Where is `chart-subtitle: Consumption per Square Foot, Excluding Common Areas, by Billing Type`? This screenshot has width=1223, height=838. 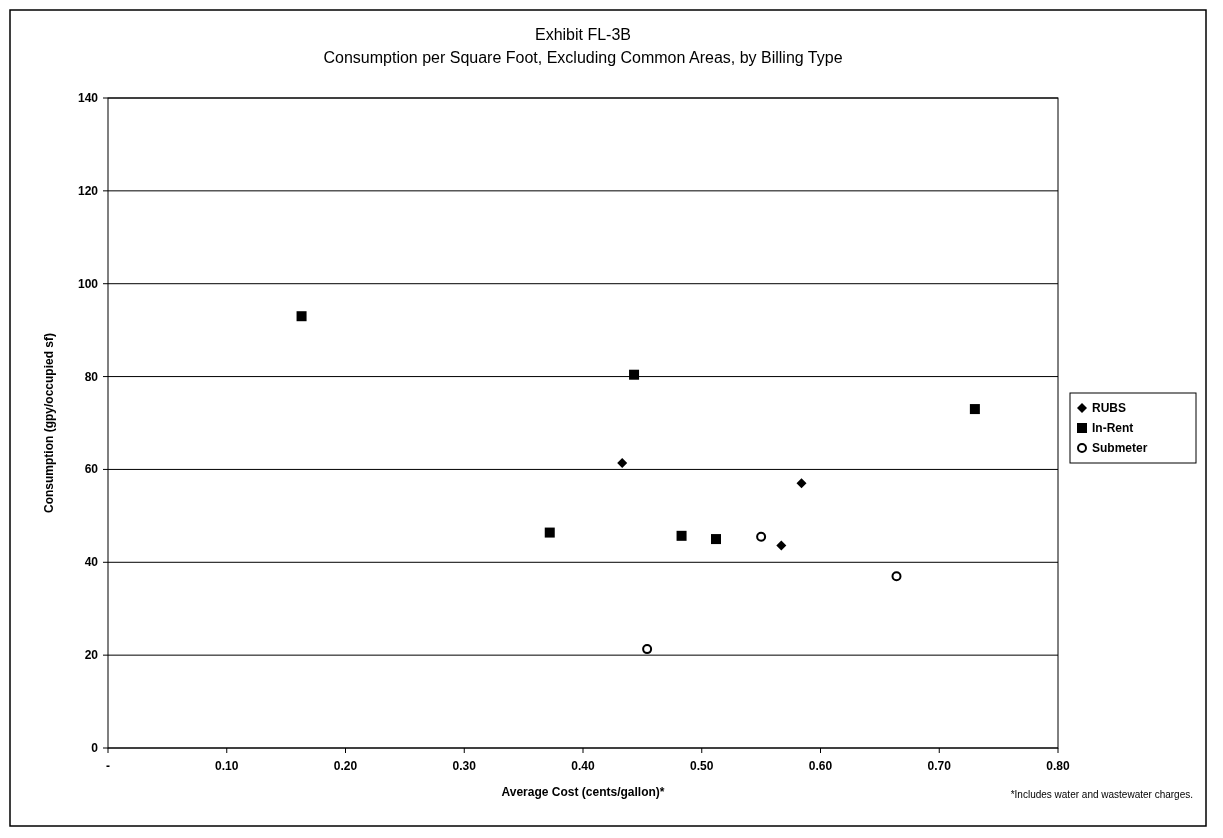
chart-subtitle: Consumption per Square Foot, Excluding Common Areas, by Billing Type is located at coordinates (583, 57).